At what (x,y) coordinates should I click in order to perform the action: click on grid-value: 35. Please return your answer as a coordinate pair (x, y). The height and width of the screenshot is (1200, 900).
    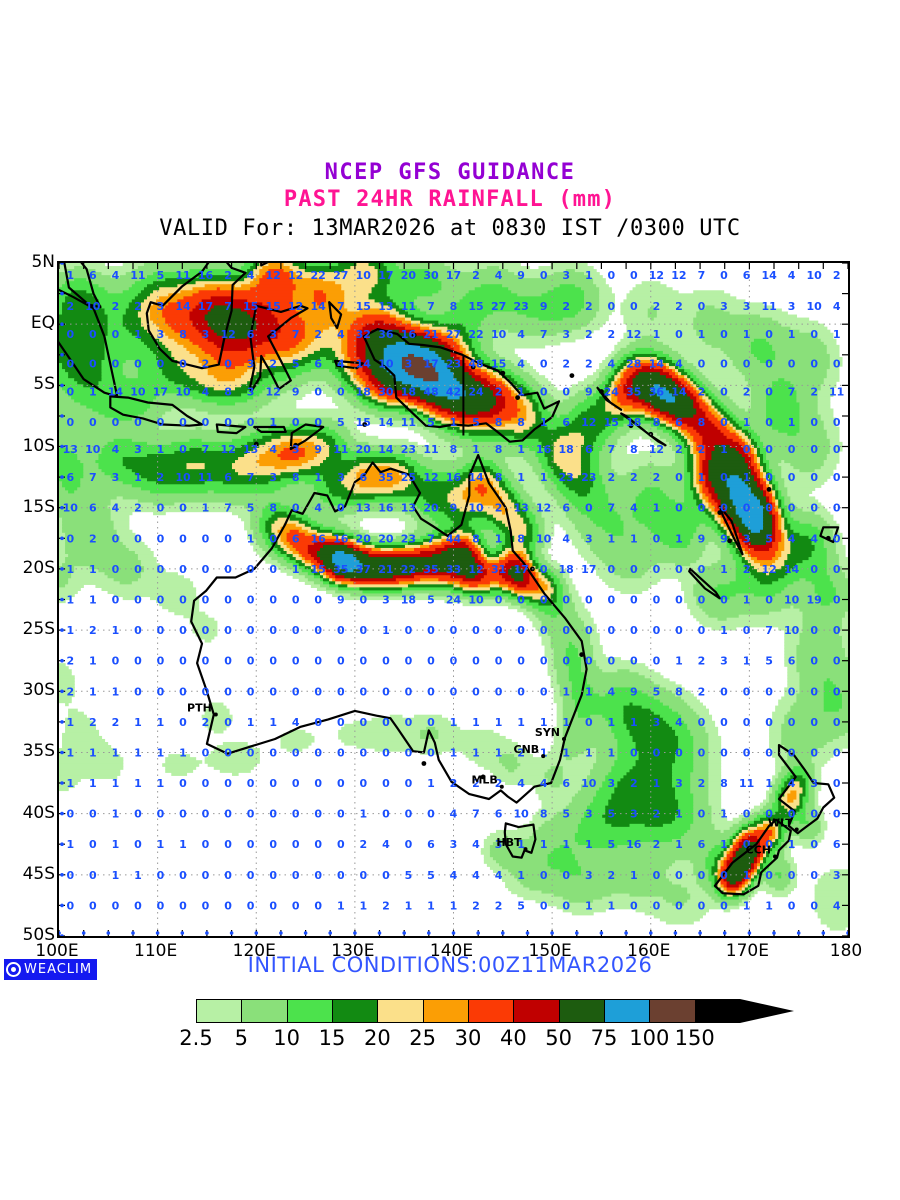
    Looking at the image, I should click on (340, 569).